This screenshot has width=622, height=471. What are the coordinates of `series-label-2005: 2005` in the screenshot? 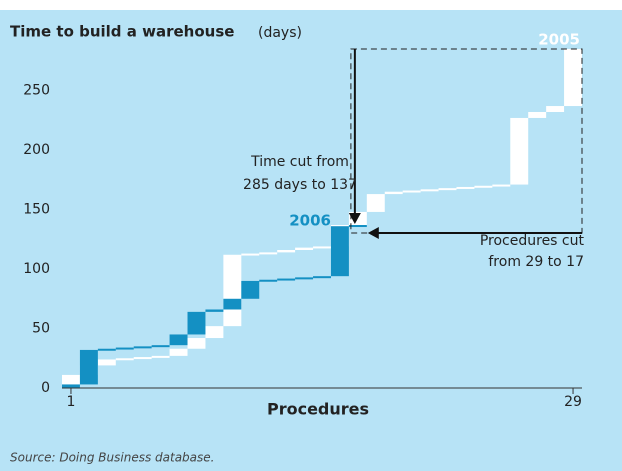 It's located at (559, 39).